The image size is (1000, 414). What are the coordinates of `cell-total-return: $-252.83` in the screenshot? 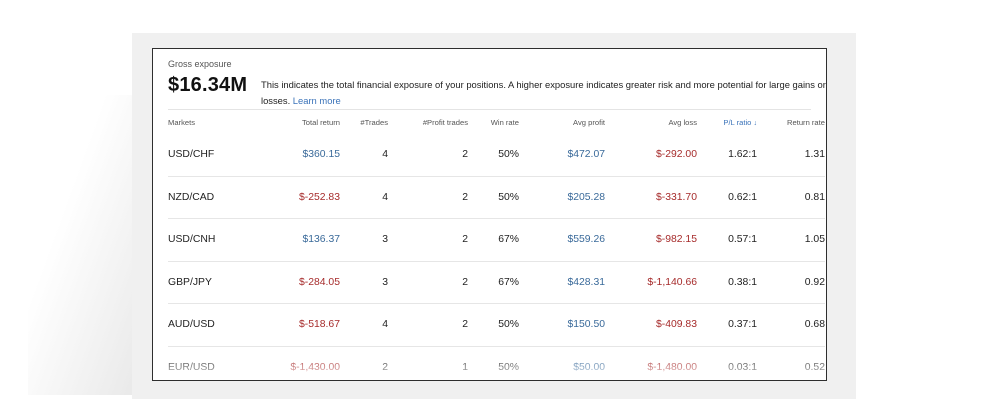 It's located at (298, 197).